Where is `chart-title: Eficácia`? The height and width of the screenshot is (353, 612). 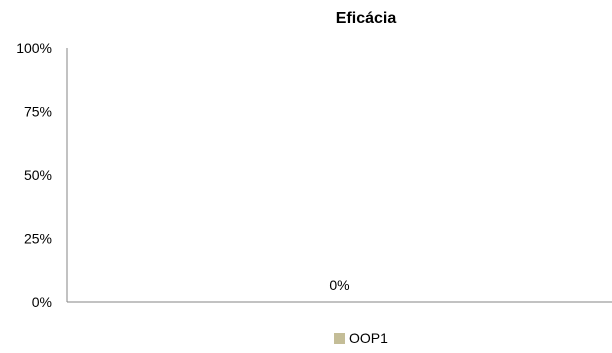 chart-title: Eficácia is located at coordinates (366, 18).